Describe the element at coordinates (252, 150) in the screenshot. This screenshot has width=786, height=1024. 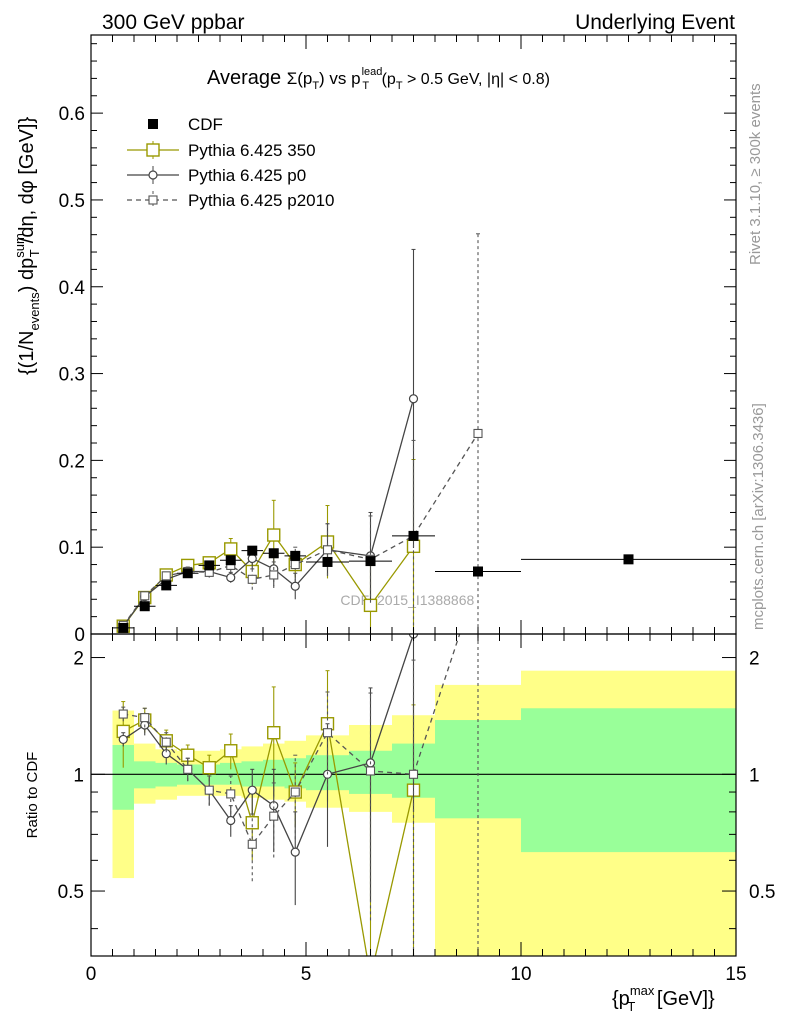
I see `legend-label-1: Pythia 6.425 350` at that location.